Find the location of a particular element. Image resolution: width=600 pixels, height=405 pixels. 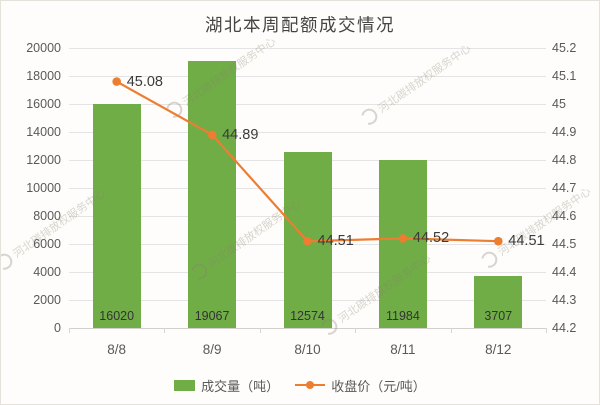

bar-value-label: 16020 is located at coordinates (117, 316).